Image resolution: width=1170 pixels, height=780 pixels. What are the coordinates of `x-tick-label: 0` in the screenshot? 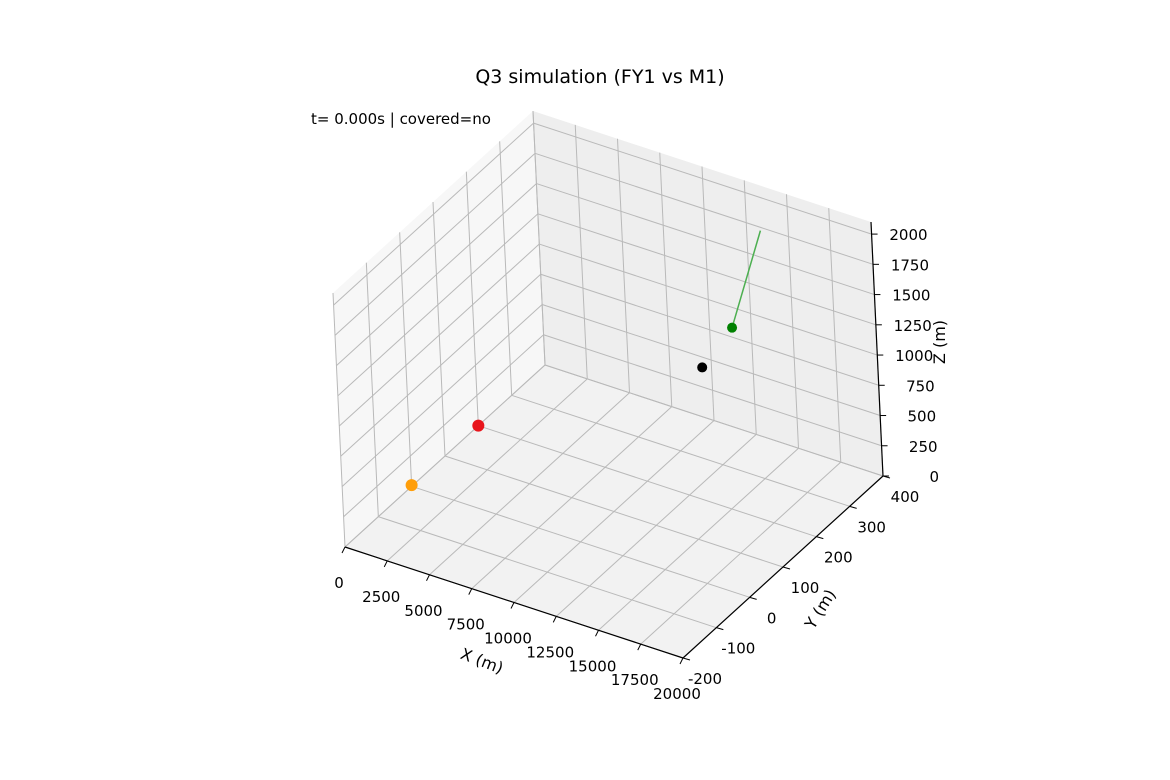 It's located at (339, 583).